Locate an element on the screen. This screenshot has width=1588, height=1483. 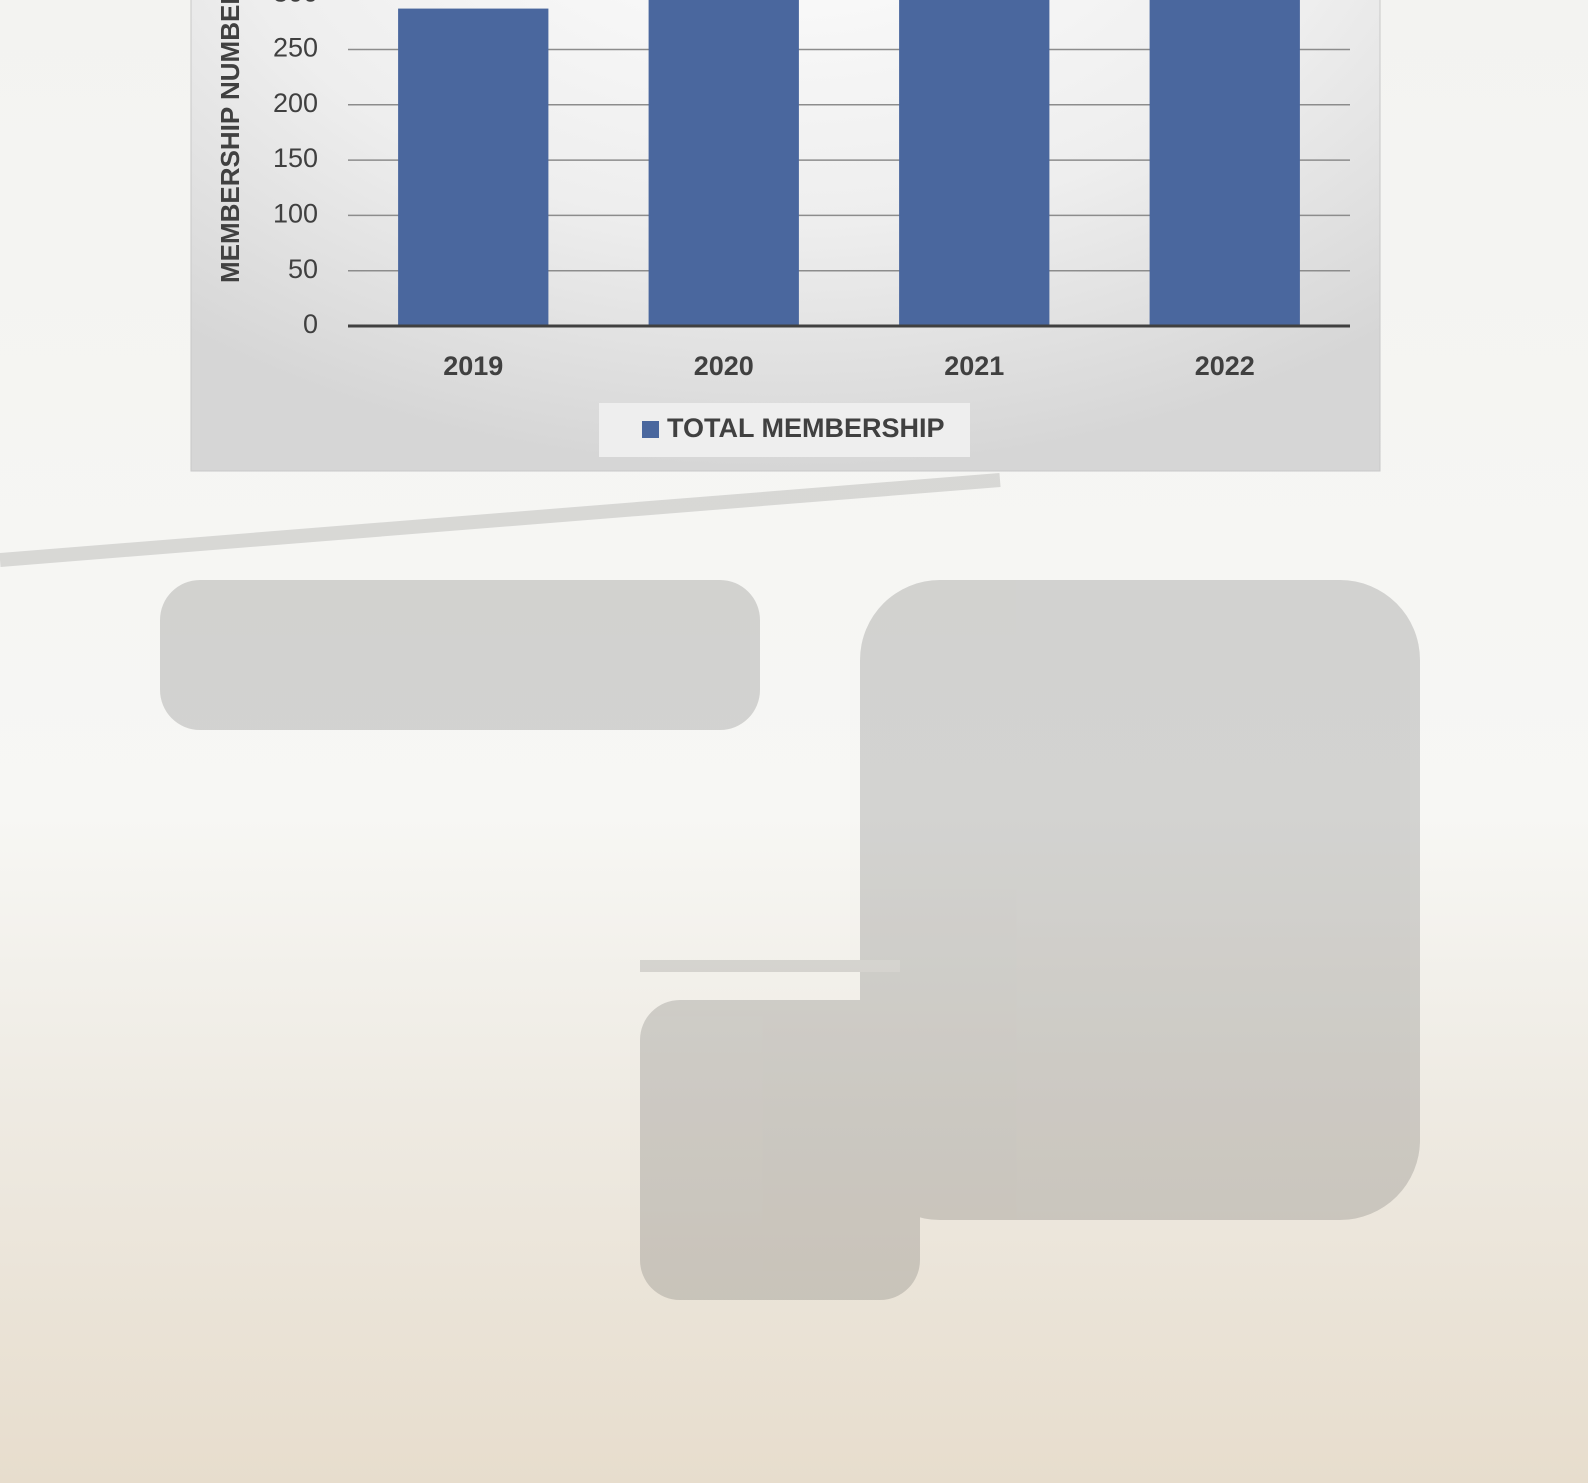
y-tick-label: 0 is located at coordinates (310, 324).